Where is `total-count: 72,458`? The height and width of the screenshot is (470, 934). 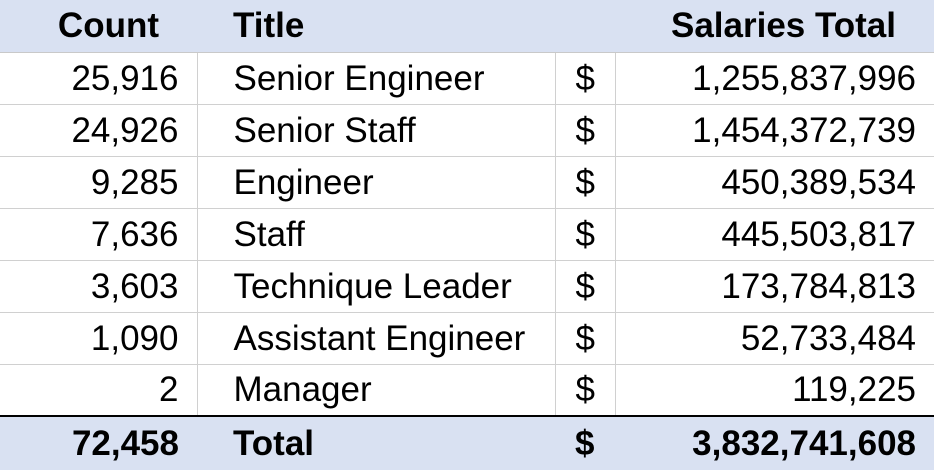
total-count: 72,458 is located at coordinates (98, 443).